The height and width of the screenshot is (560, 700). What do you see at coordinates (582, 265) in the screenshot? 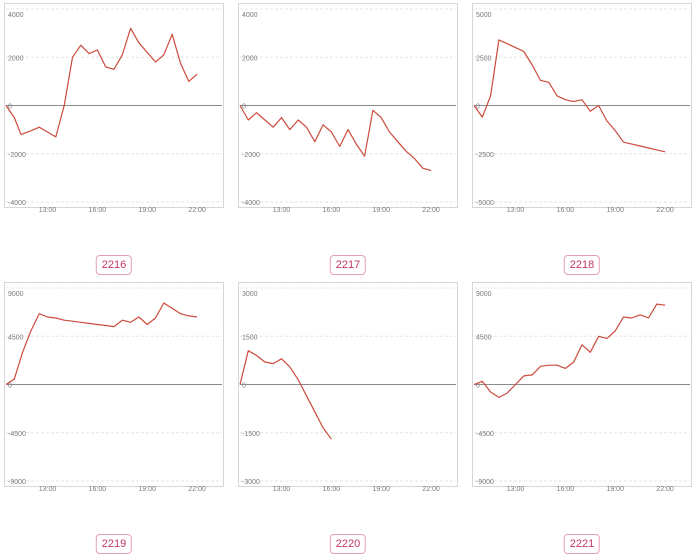
I see `panel-label-badge: 2218` at bounding box center [582, 265].